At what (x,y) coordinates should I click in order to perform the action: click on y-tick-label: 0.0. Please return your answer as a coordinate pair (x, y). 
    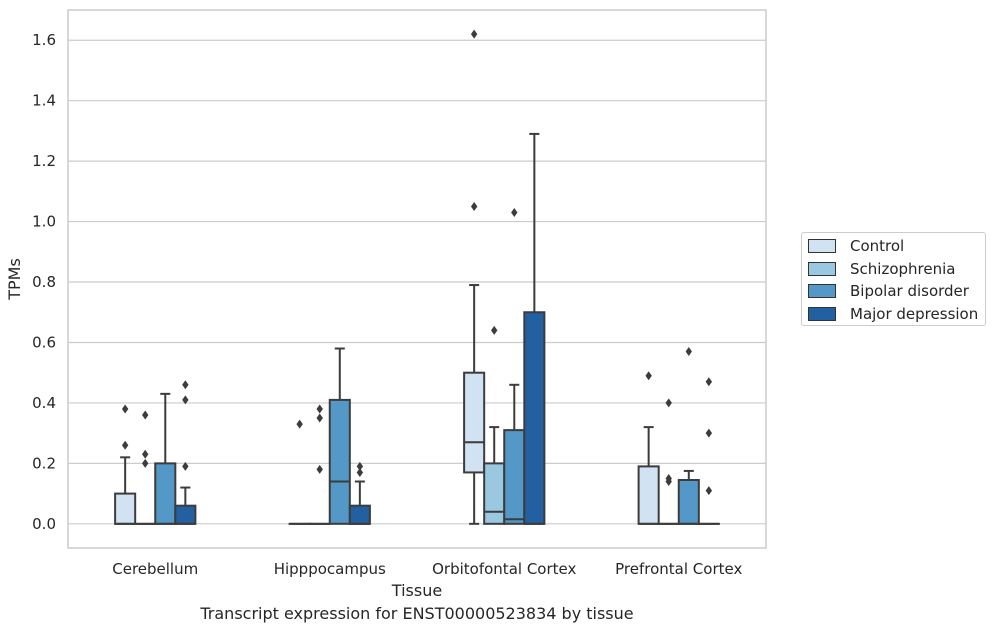
    Looking at the image, I should click on (44, 524).